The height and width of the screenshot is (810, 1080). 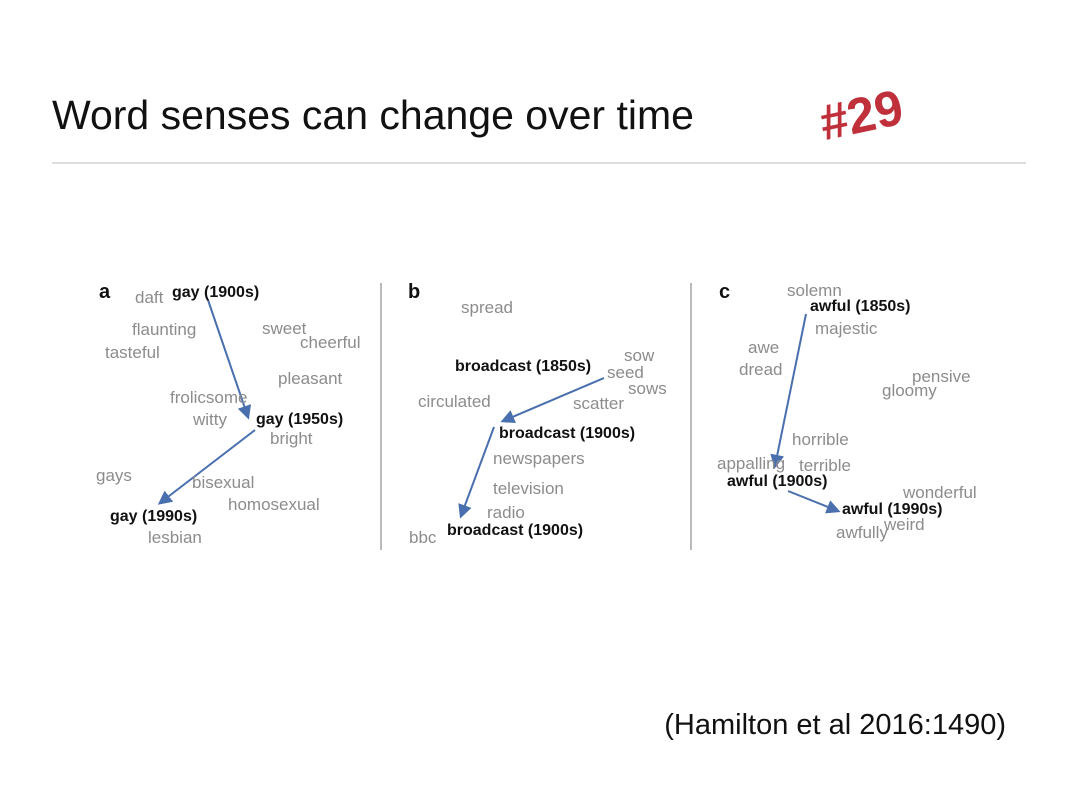 What do you see at coordinates (487, 307) in the screenshot?
I see `neighbor-word: spread` at bounding box center [487, 307].